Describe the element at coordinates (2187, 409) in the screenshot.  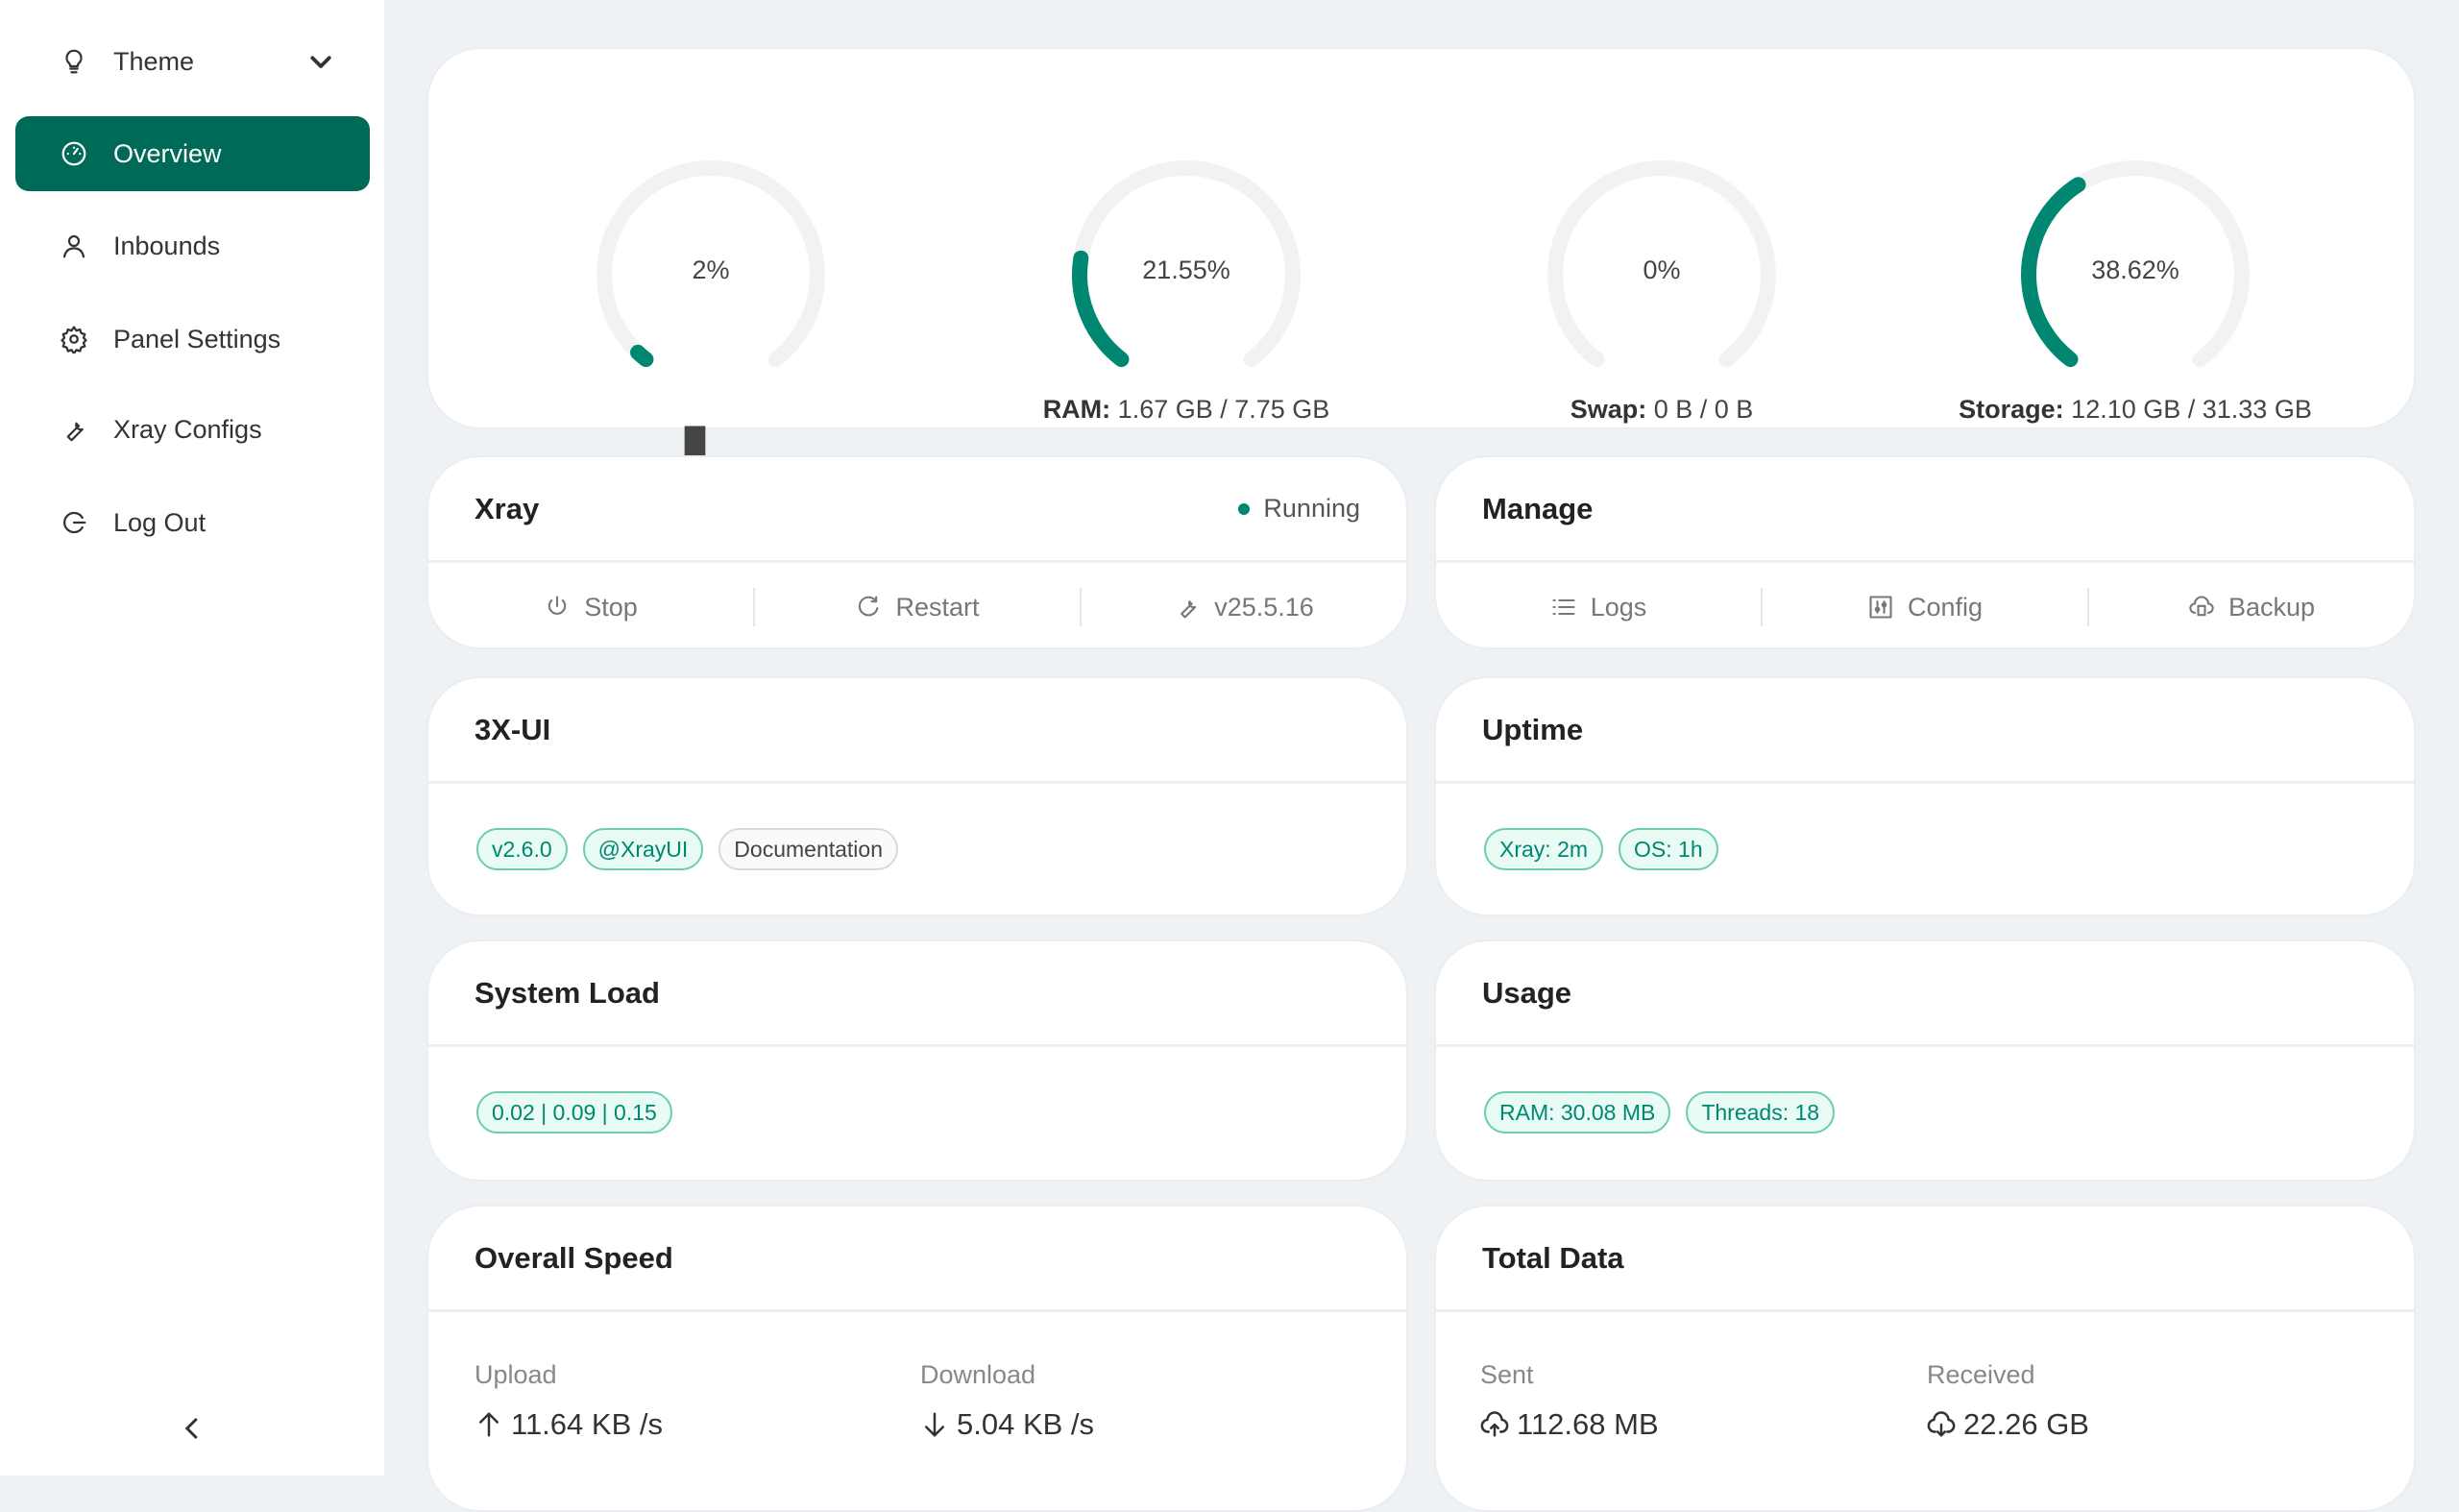
I see `gauge-label-value: 12.10 GB / 31.33 GB` at that location.